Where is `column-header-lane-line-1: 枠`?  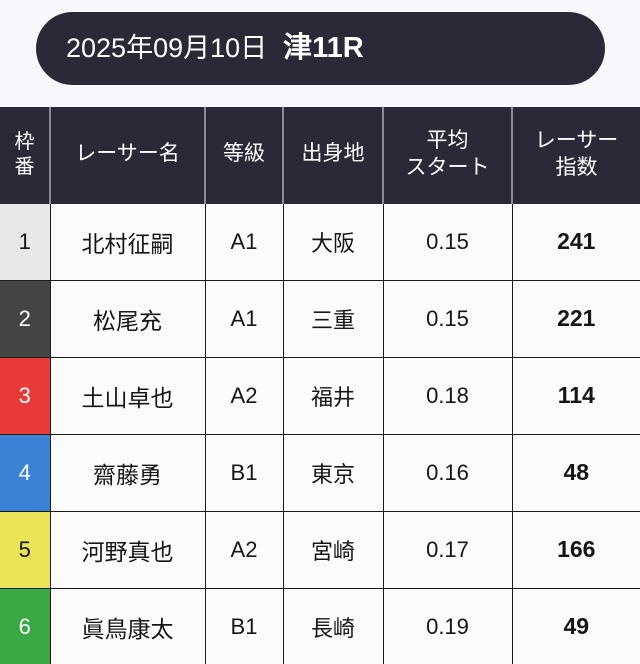
column-header-lane-line-1: 枠 is located at coordinates (24, 141).